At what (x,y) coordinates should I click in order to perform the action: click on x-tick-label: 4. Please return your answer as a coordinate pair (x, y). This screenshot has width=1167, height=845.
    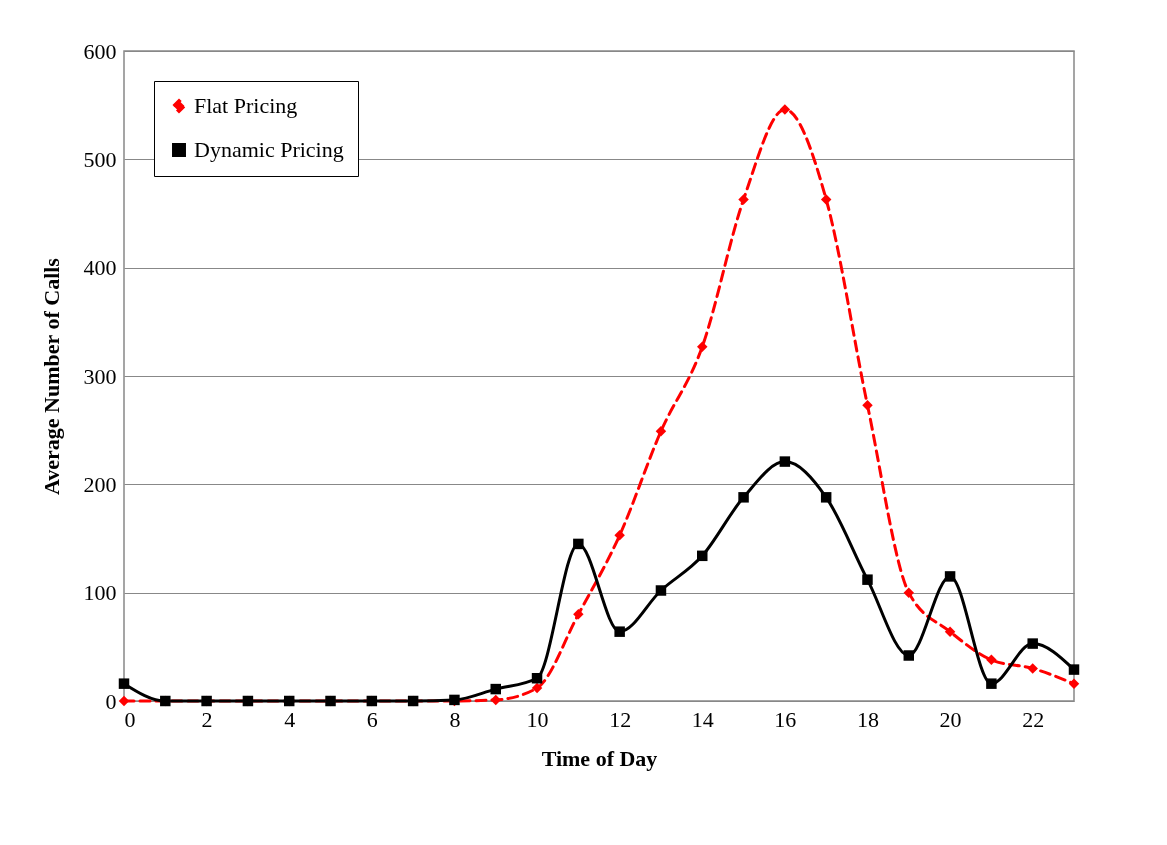
    Looking at the image, I should click on (290, 719).